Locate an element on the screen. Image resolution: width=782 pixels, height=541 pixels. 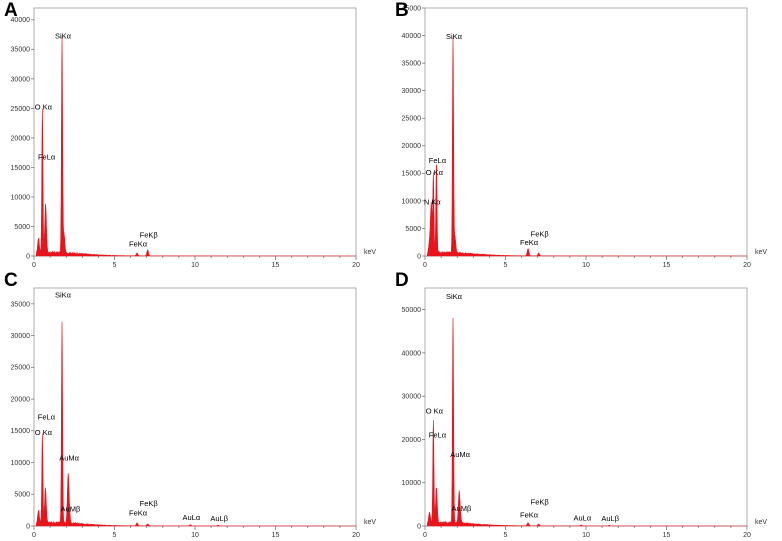
y-tick-label-c: 0 is located at coordinates (28, 526).